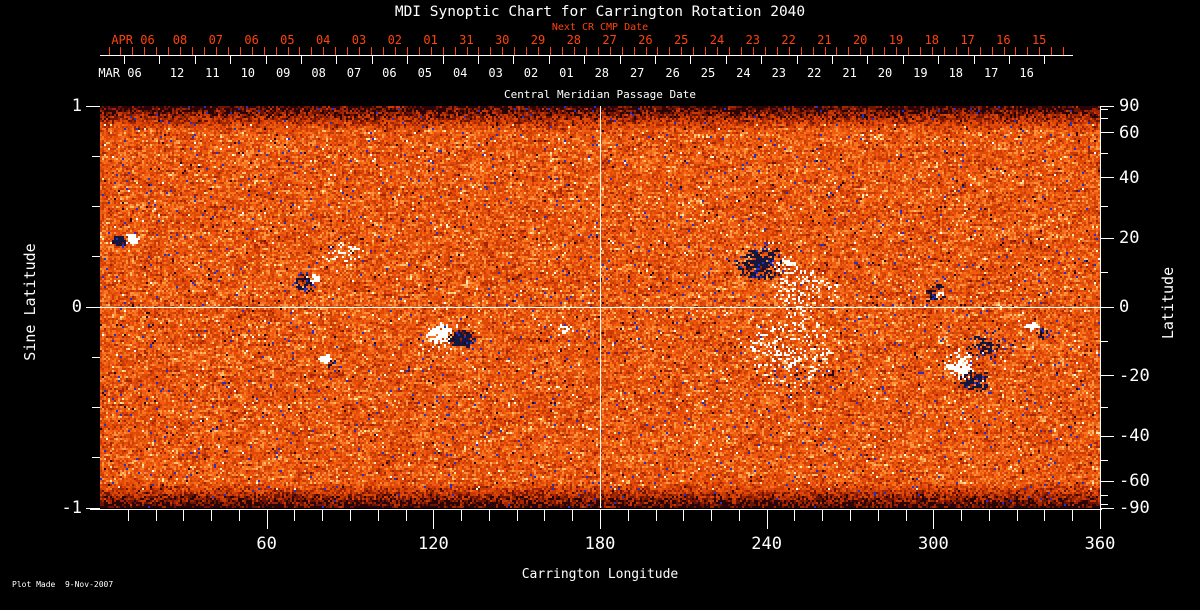 This screenshot has height=610, width=1200. I want to click on x-tick-label: 180, so click(600, 544).